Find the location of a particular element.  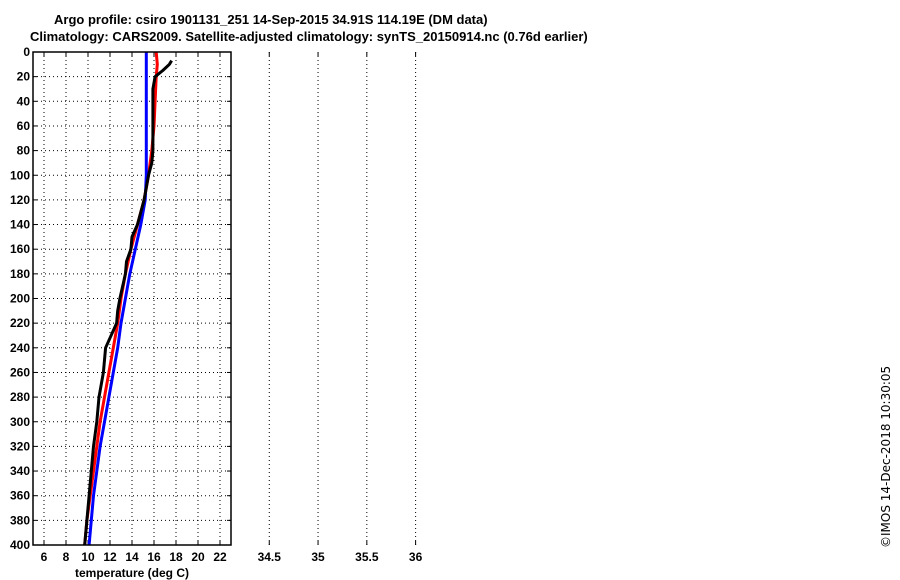

x-tick-label: 22 is located at coordinates (220, 557).